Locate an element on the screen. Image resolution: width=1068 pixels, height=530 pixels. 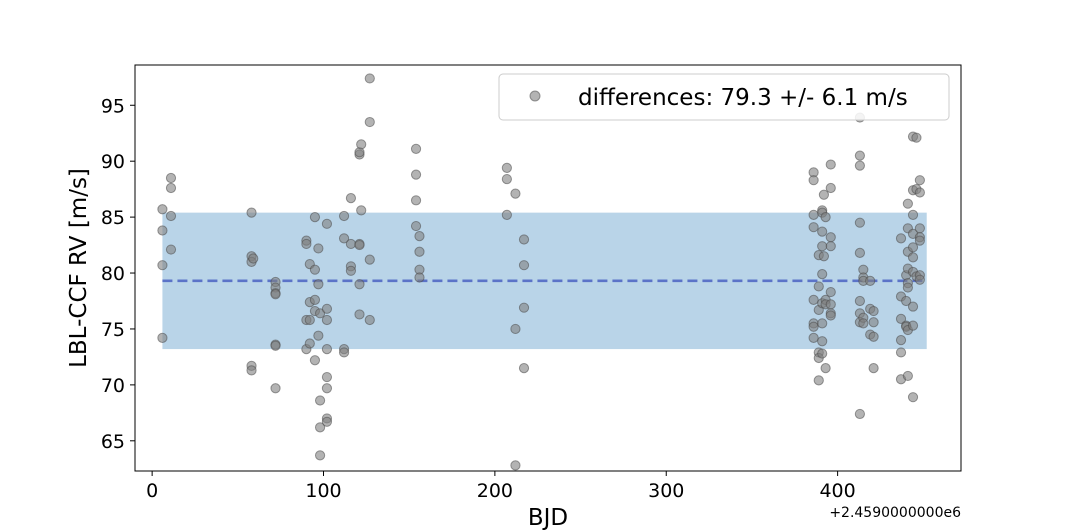
x-tick-label: 0 is located at coordinates (152, 491).